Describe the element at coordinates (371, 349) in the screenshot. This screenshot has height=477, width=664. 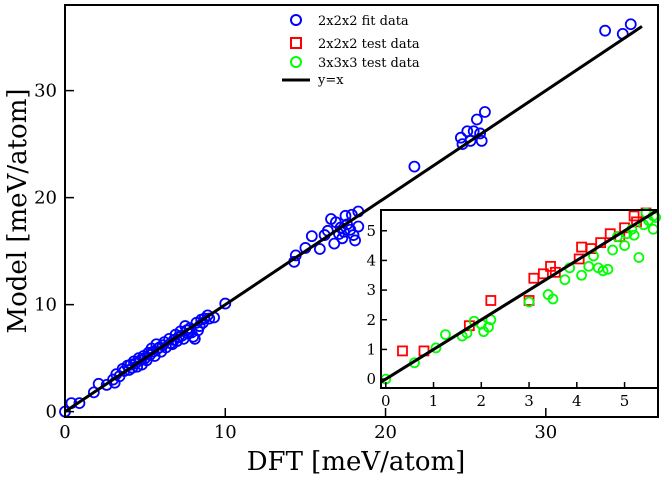
I see `inset-y-tick-label-1: 1` at that location.